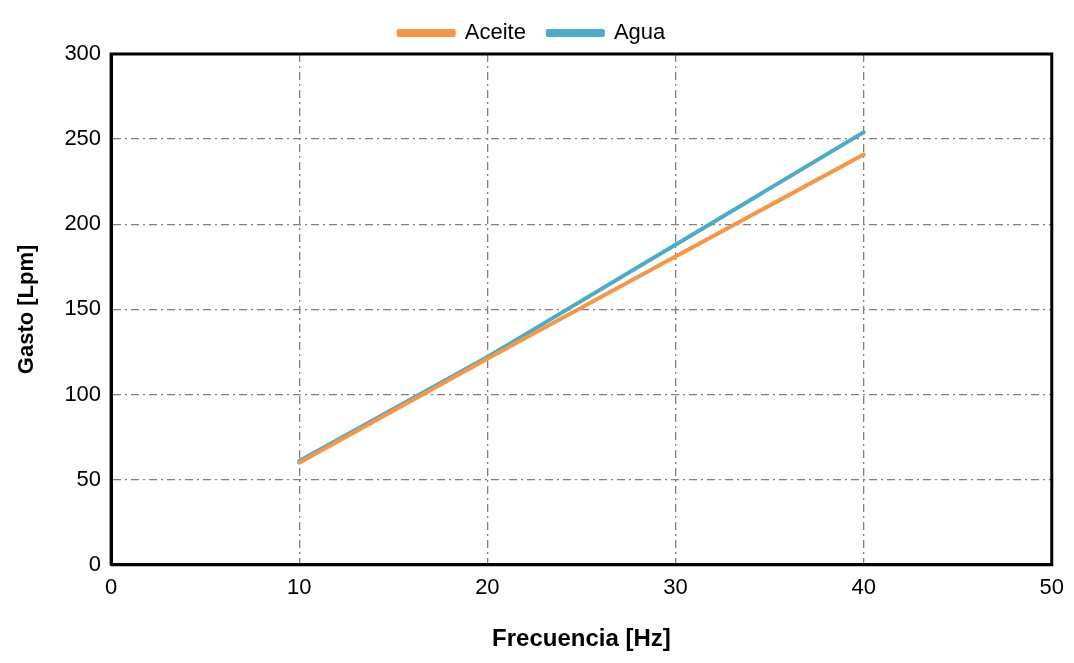  I want to click on y-tick-label: 250, so click(83, 138).